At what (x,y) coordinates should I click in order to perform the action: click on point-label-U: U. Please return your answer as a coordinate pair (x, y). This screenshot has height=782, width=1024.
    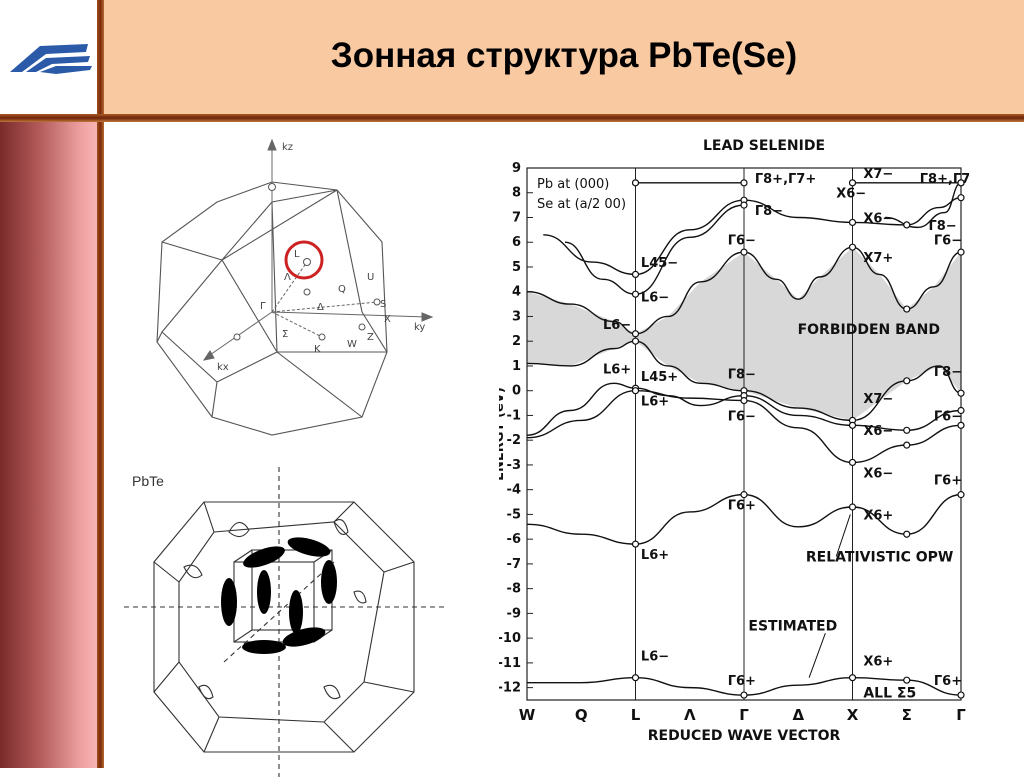
    Looking at the image, I should click on (370, 277).